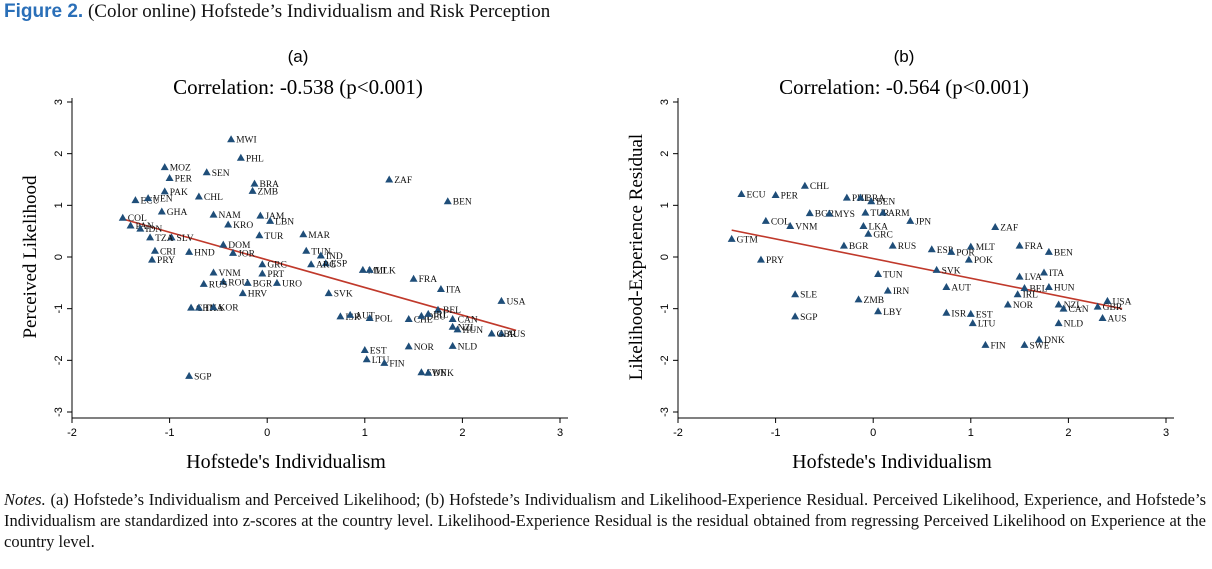  What do you see at coordinates (907, 247) in the screenshot?
I see `data-point-label: RUS` at bounding box center [907, 247].